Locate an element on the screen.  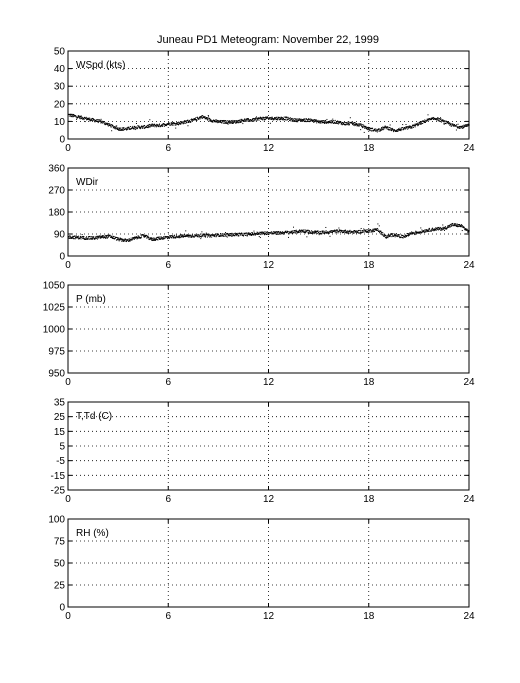
panel-label: RH (%) is located at coordinates (92, 533).